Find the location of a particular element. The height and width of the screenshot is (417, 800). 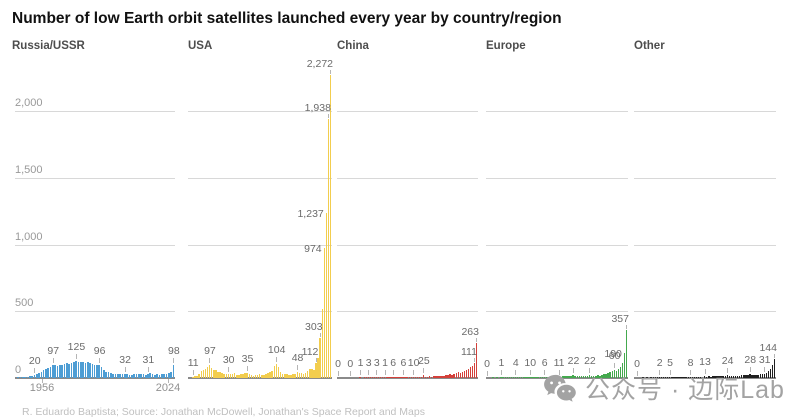

bar-value-label: 32 is located at coordinates (125, 359).